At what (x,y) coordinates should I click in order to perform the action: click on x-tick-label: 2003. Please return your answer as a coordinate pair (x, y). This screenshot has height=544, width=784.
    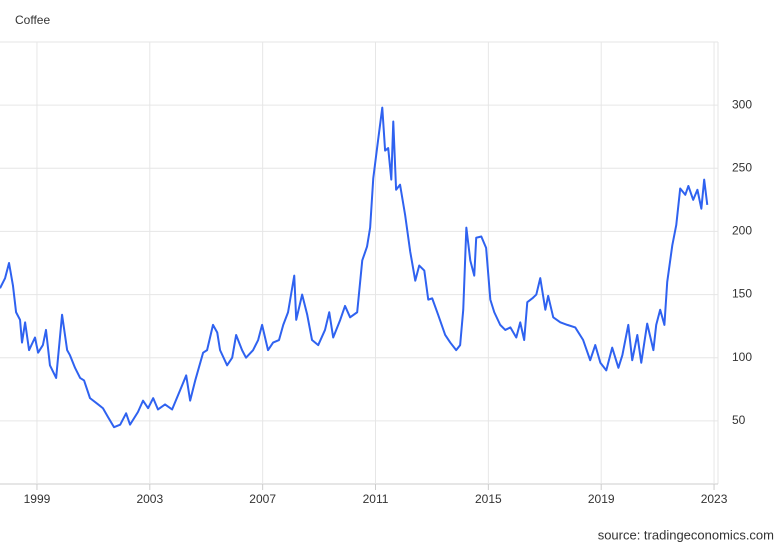
    Looking at the image, I should click on (149, 499).